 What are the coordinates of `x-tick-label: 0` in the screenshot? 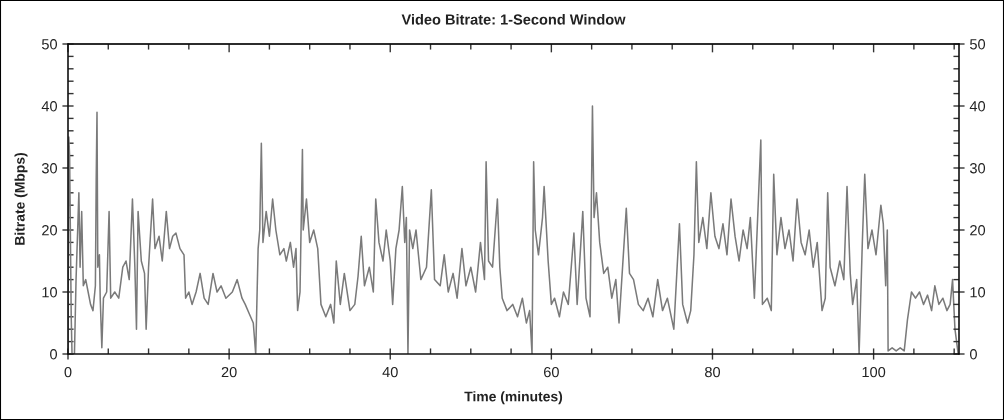 It's located at (68, 372).